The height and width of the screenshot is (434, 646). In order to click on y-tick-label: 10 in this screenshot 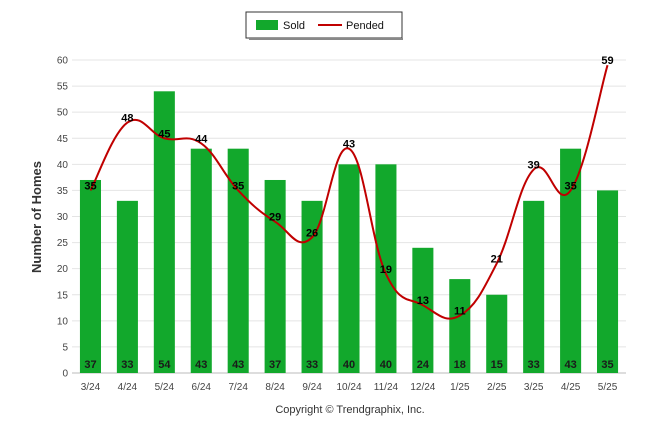, I will do `click(63, 321)`.